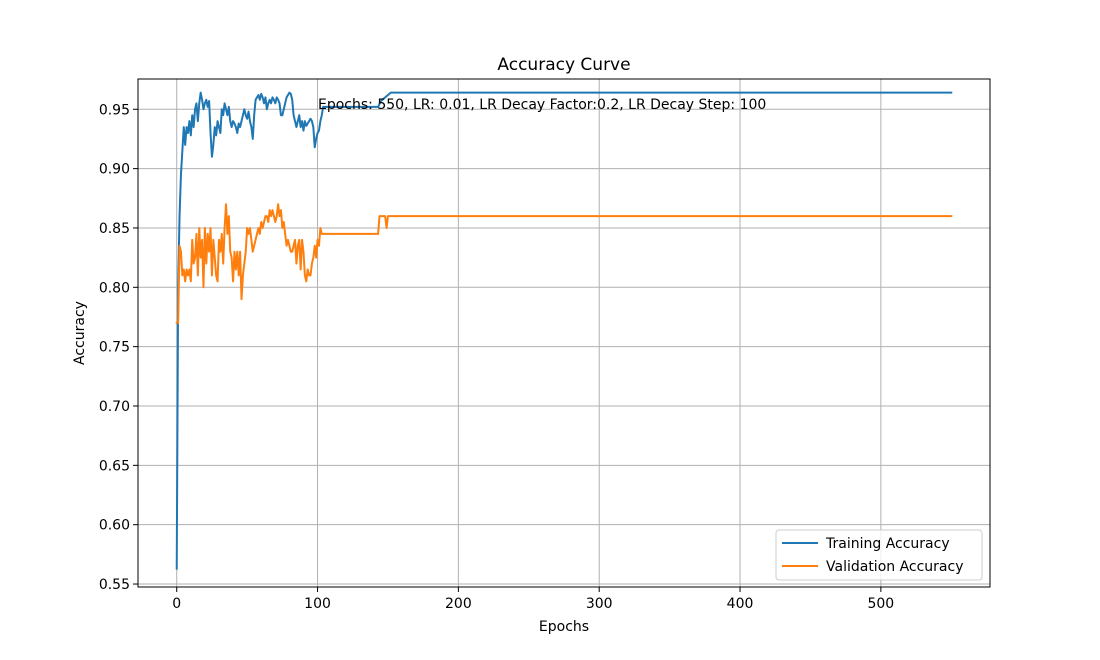  Describe the element at coordinates (563, 65) in the screenshot. I see `chart-title: Accuracy Curve` at that location.